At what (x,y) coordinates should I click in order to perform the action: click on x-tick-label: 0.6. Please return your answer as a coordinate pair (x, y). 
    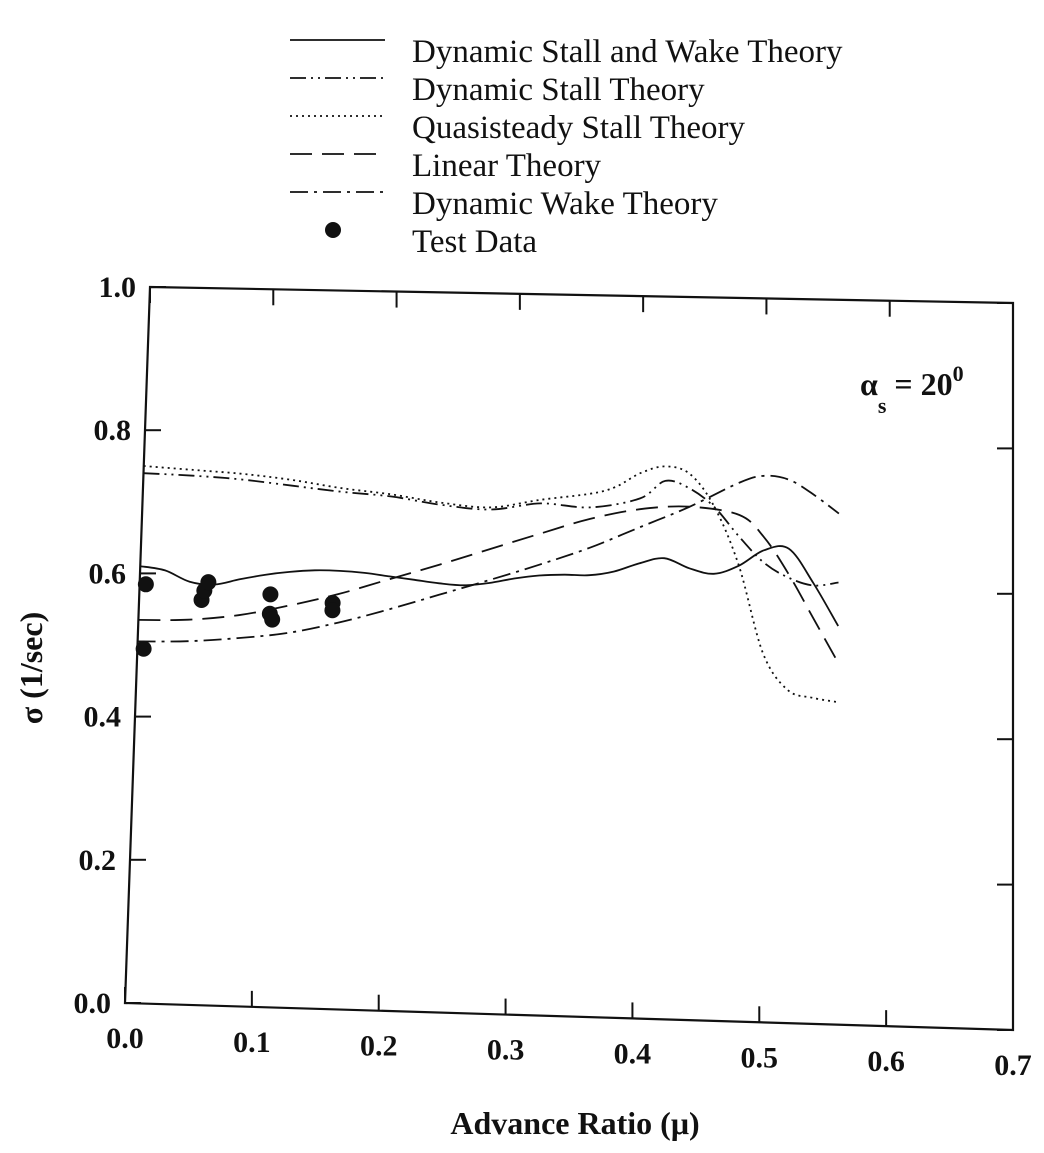
    Looking at the image, I should click on (886, 1061).